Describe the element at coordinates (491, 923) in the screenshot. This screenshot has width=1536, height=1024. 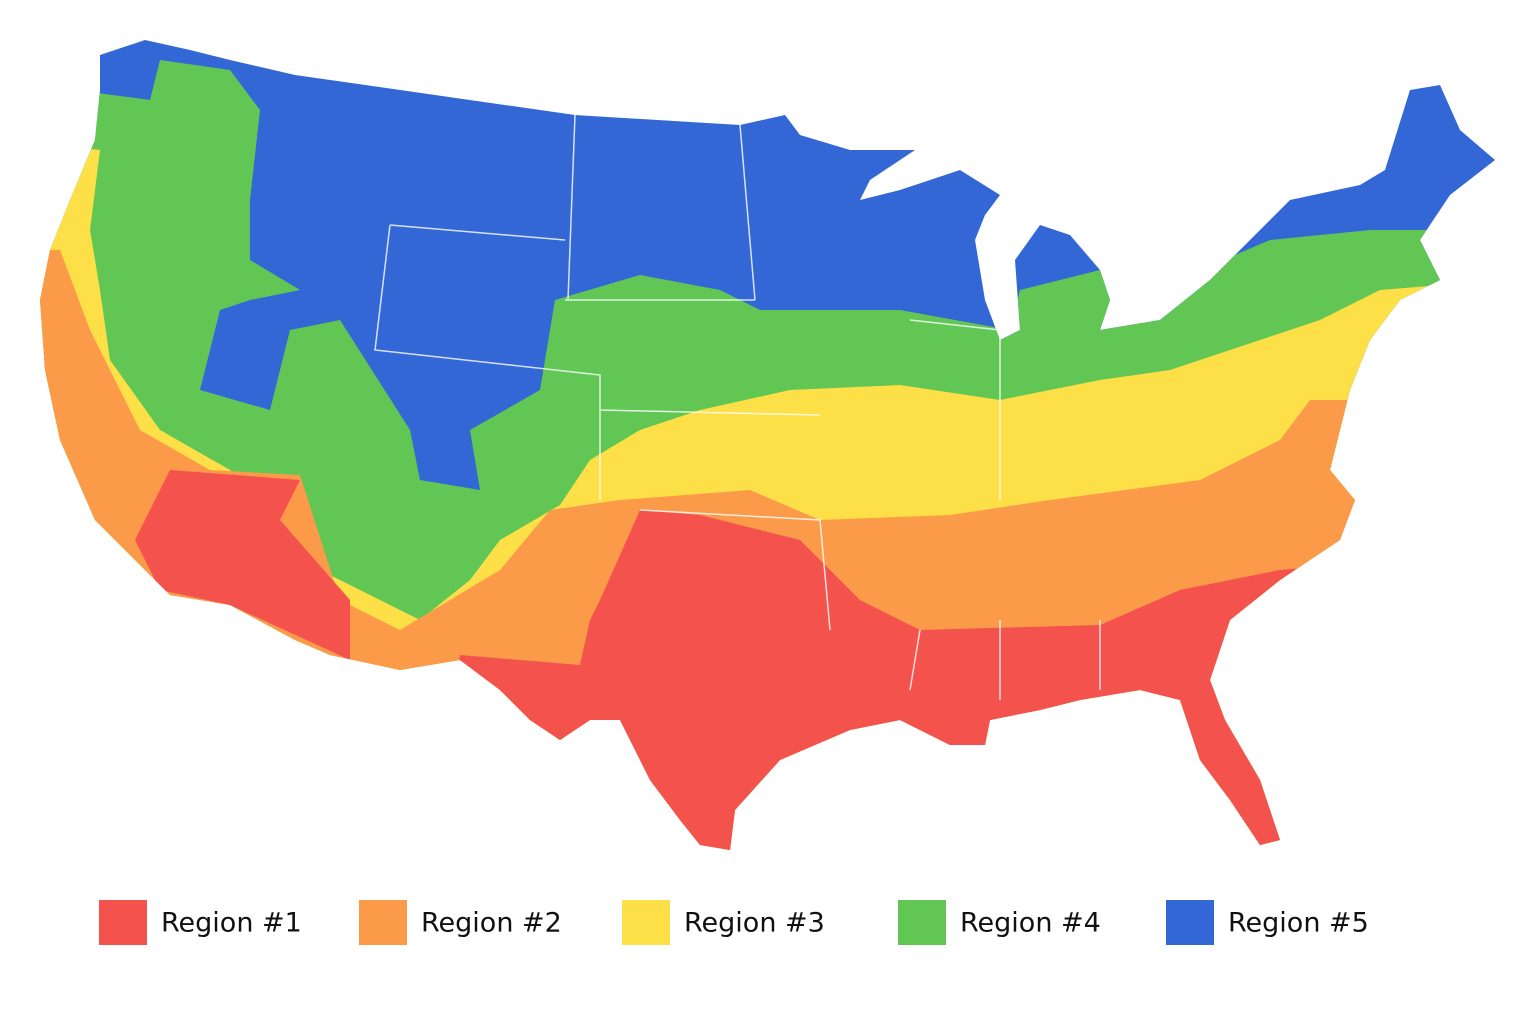
I see `legend-label: Region #2` at that location.